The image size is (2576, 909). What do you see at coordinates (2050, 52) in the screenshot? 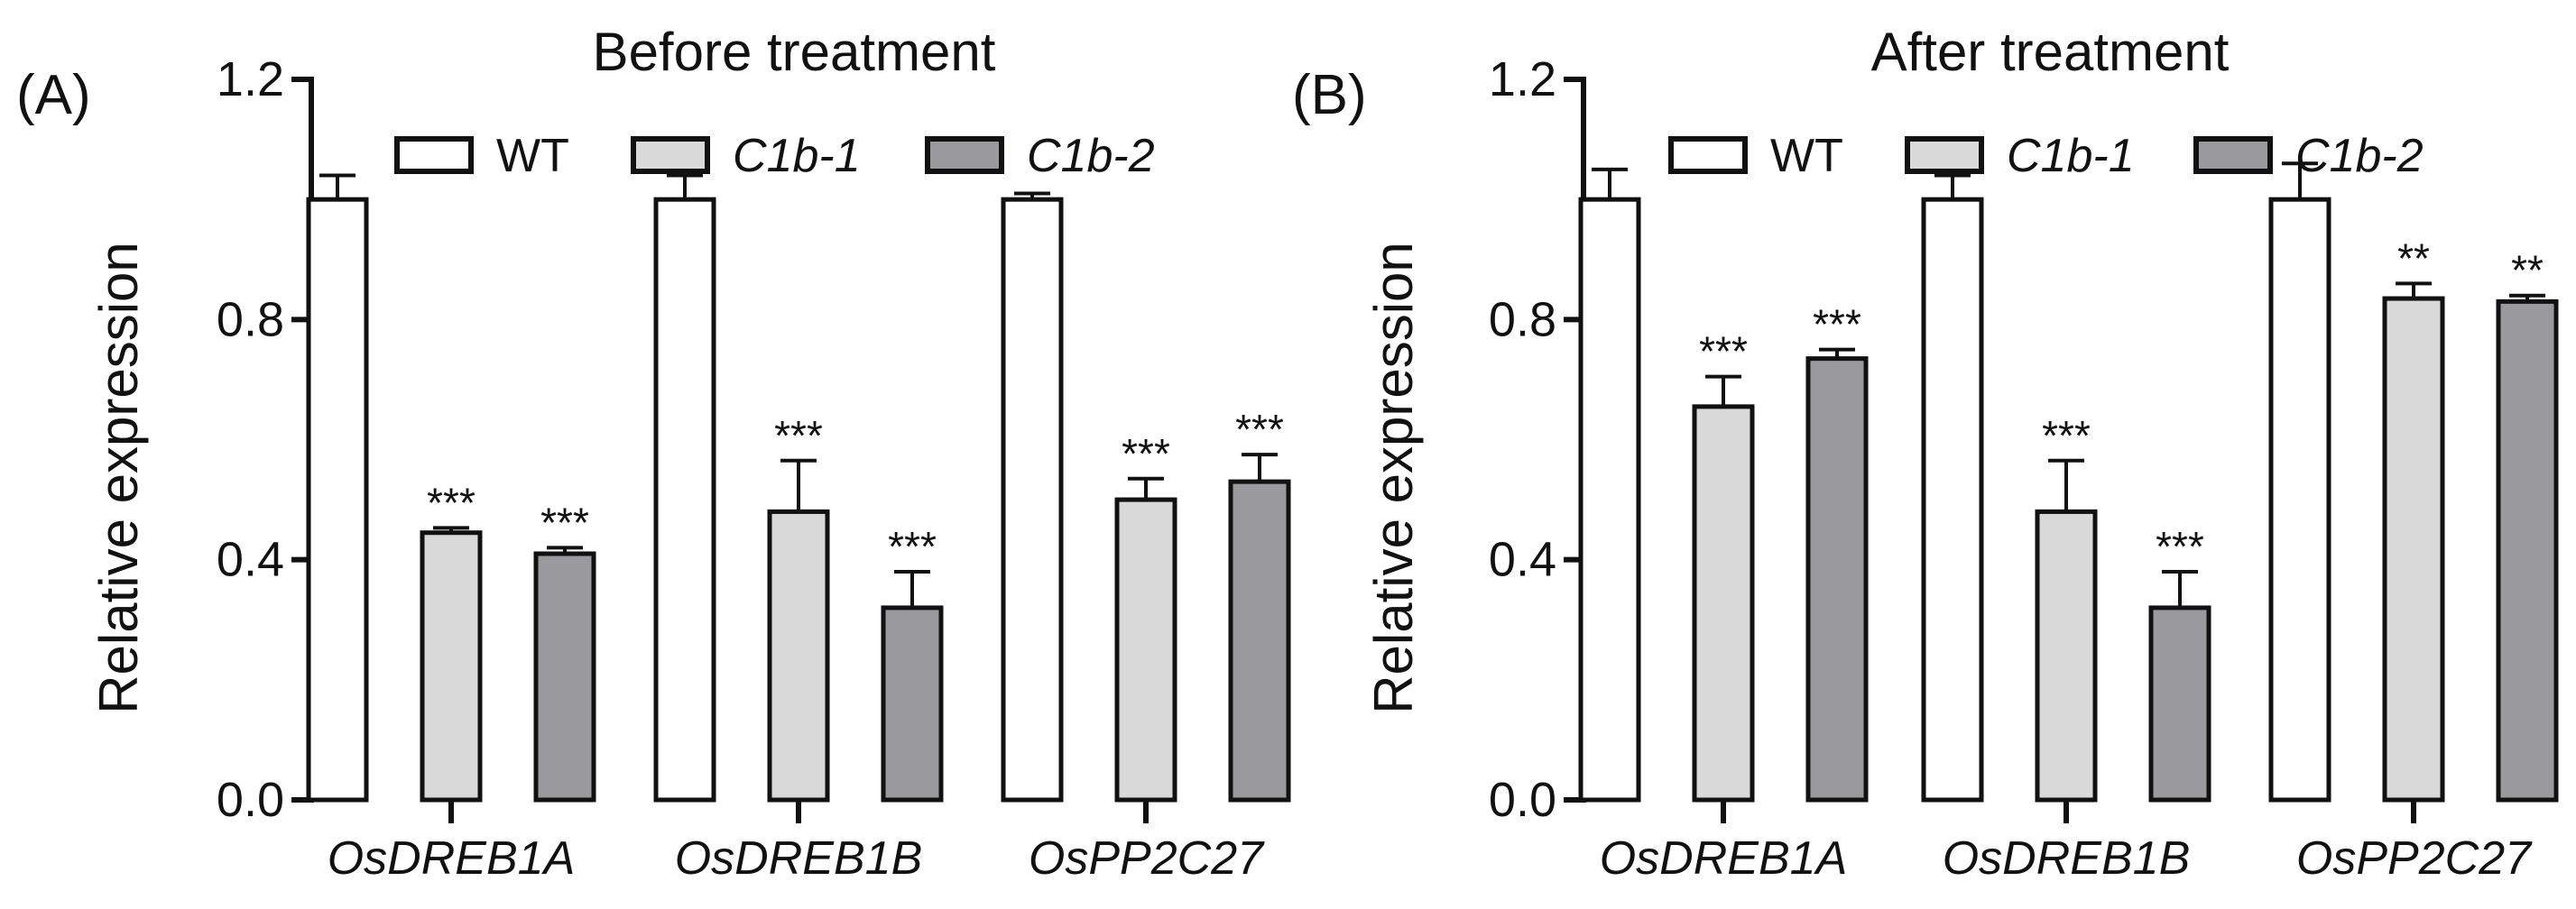
I see `panel-b-title: After treatment` at bounding box center [2050, 52].